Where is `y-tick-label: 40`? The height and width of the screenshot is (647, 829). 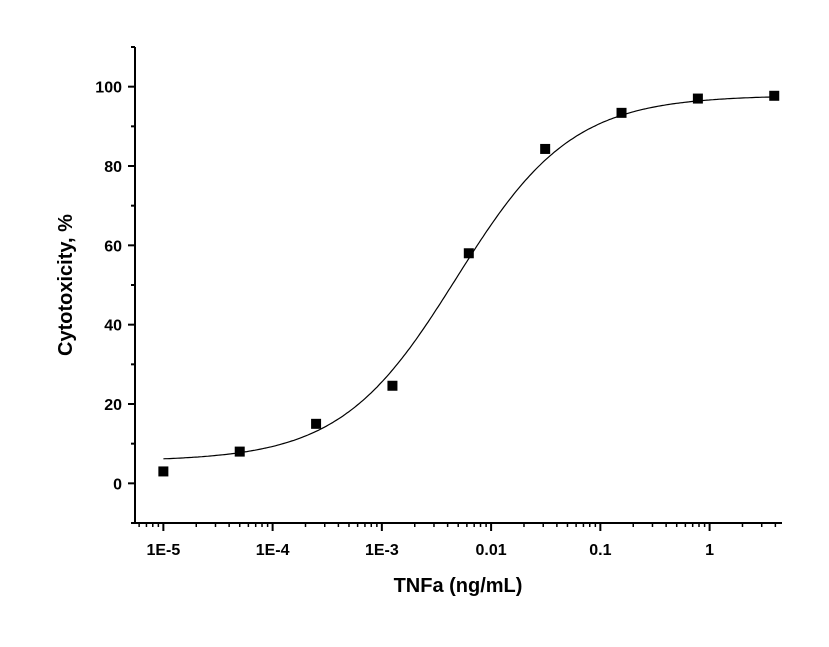 y-tick-label: 40 is located at coordinates (113, 326).